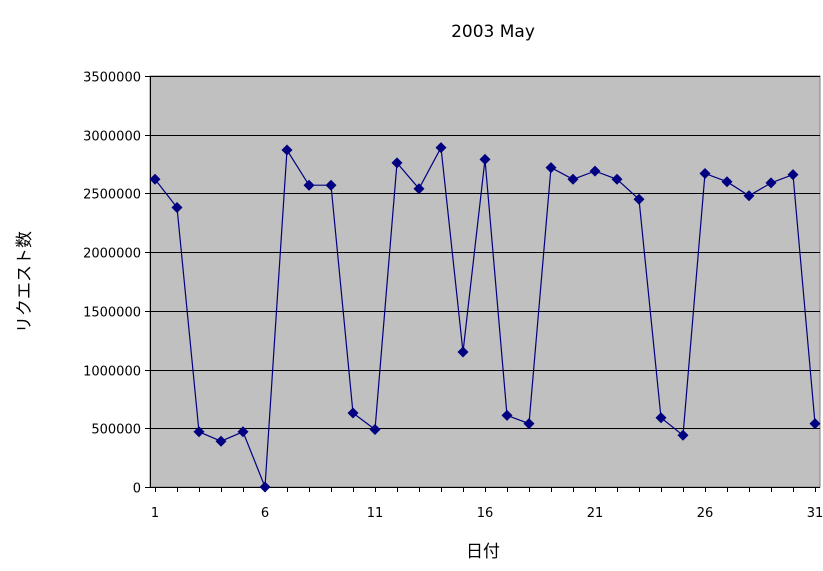  I want to click on x-tick-label: 21, so click(595, 513).